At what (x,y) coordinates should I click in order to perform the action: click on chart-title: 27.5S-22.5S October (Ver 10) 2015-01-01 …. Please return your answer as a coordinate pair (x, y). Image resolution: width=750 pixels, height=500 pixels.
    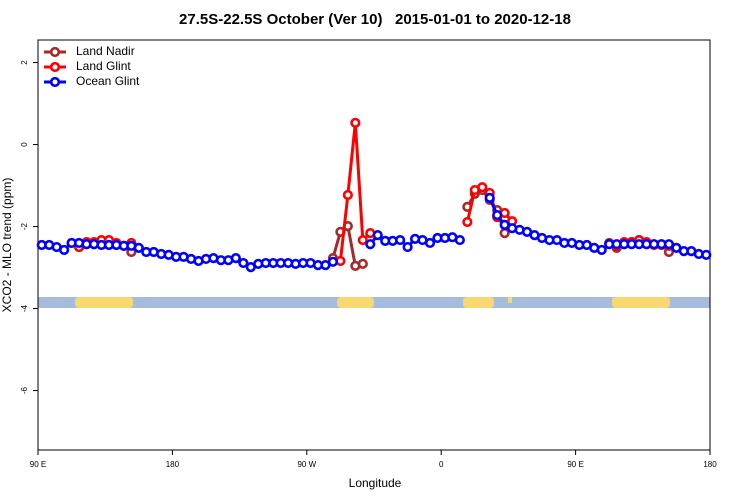
    Looking at the image, I should click on (375, 19).